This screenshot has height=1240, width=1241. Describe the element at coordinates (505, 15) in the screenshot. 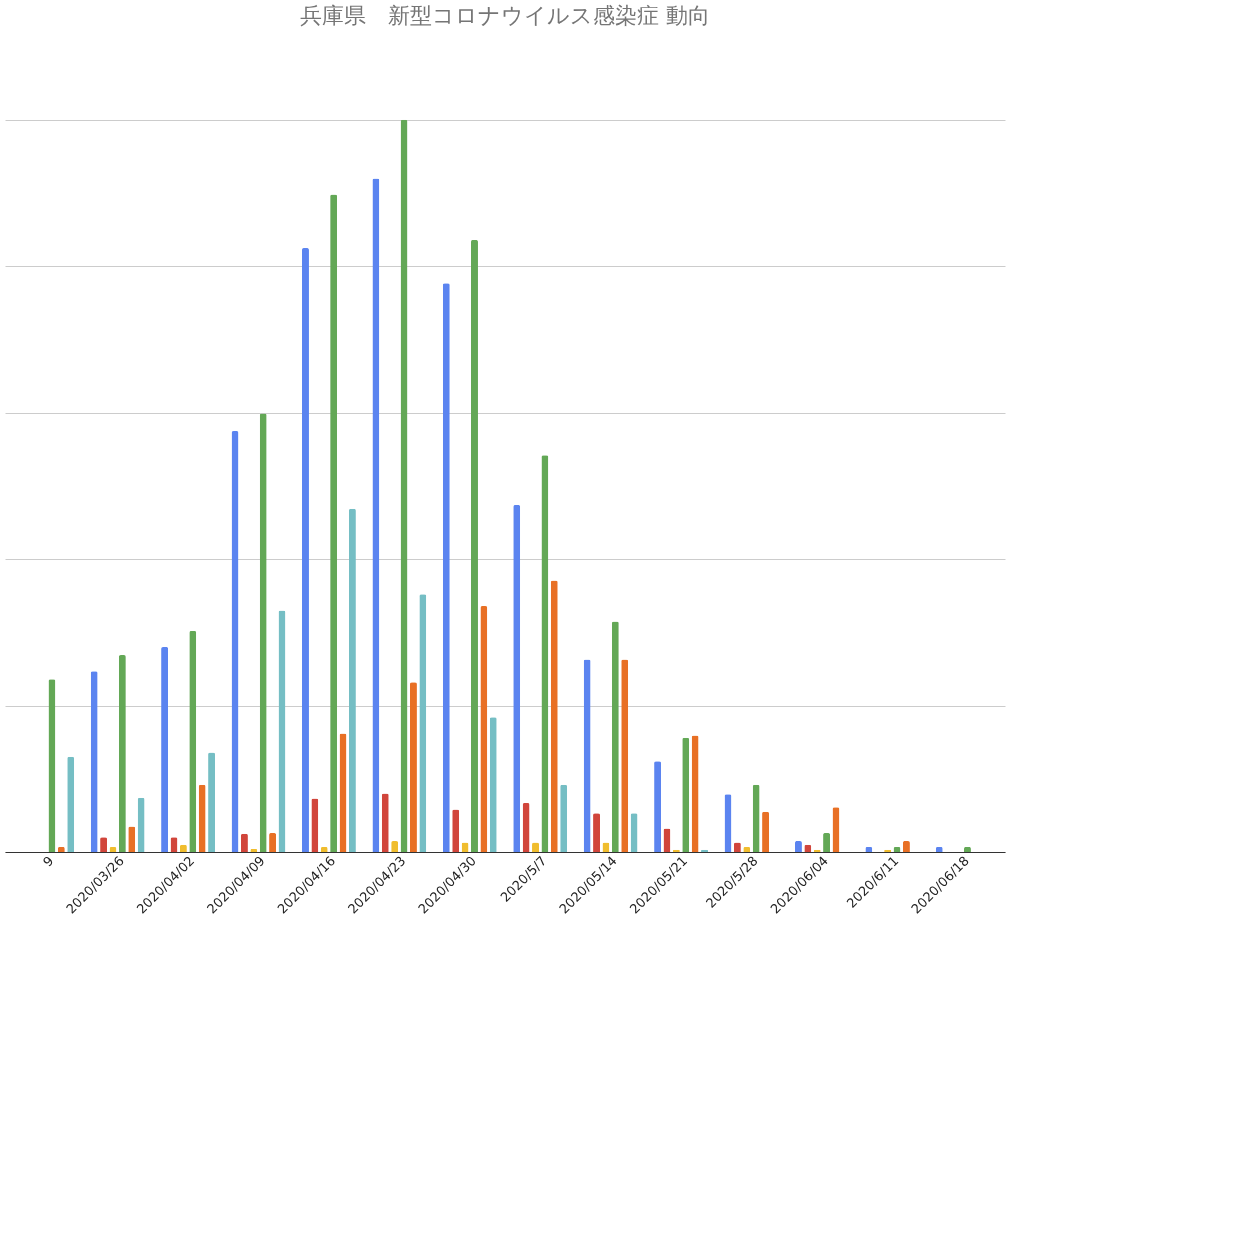

I see `chart-title: 兵庫県 新型コロナウイルス感染症 動向` at that location.